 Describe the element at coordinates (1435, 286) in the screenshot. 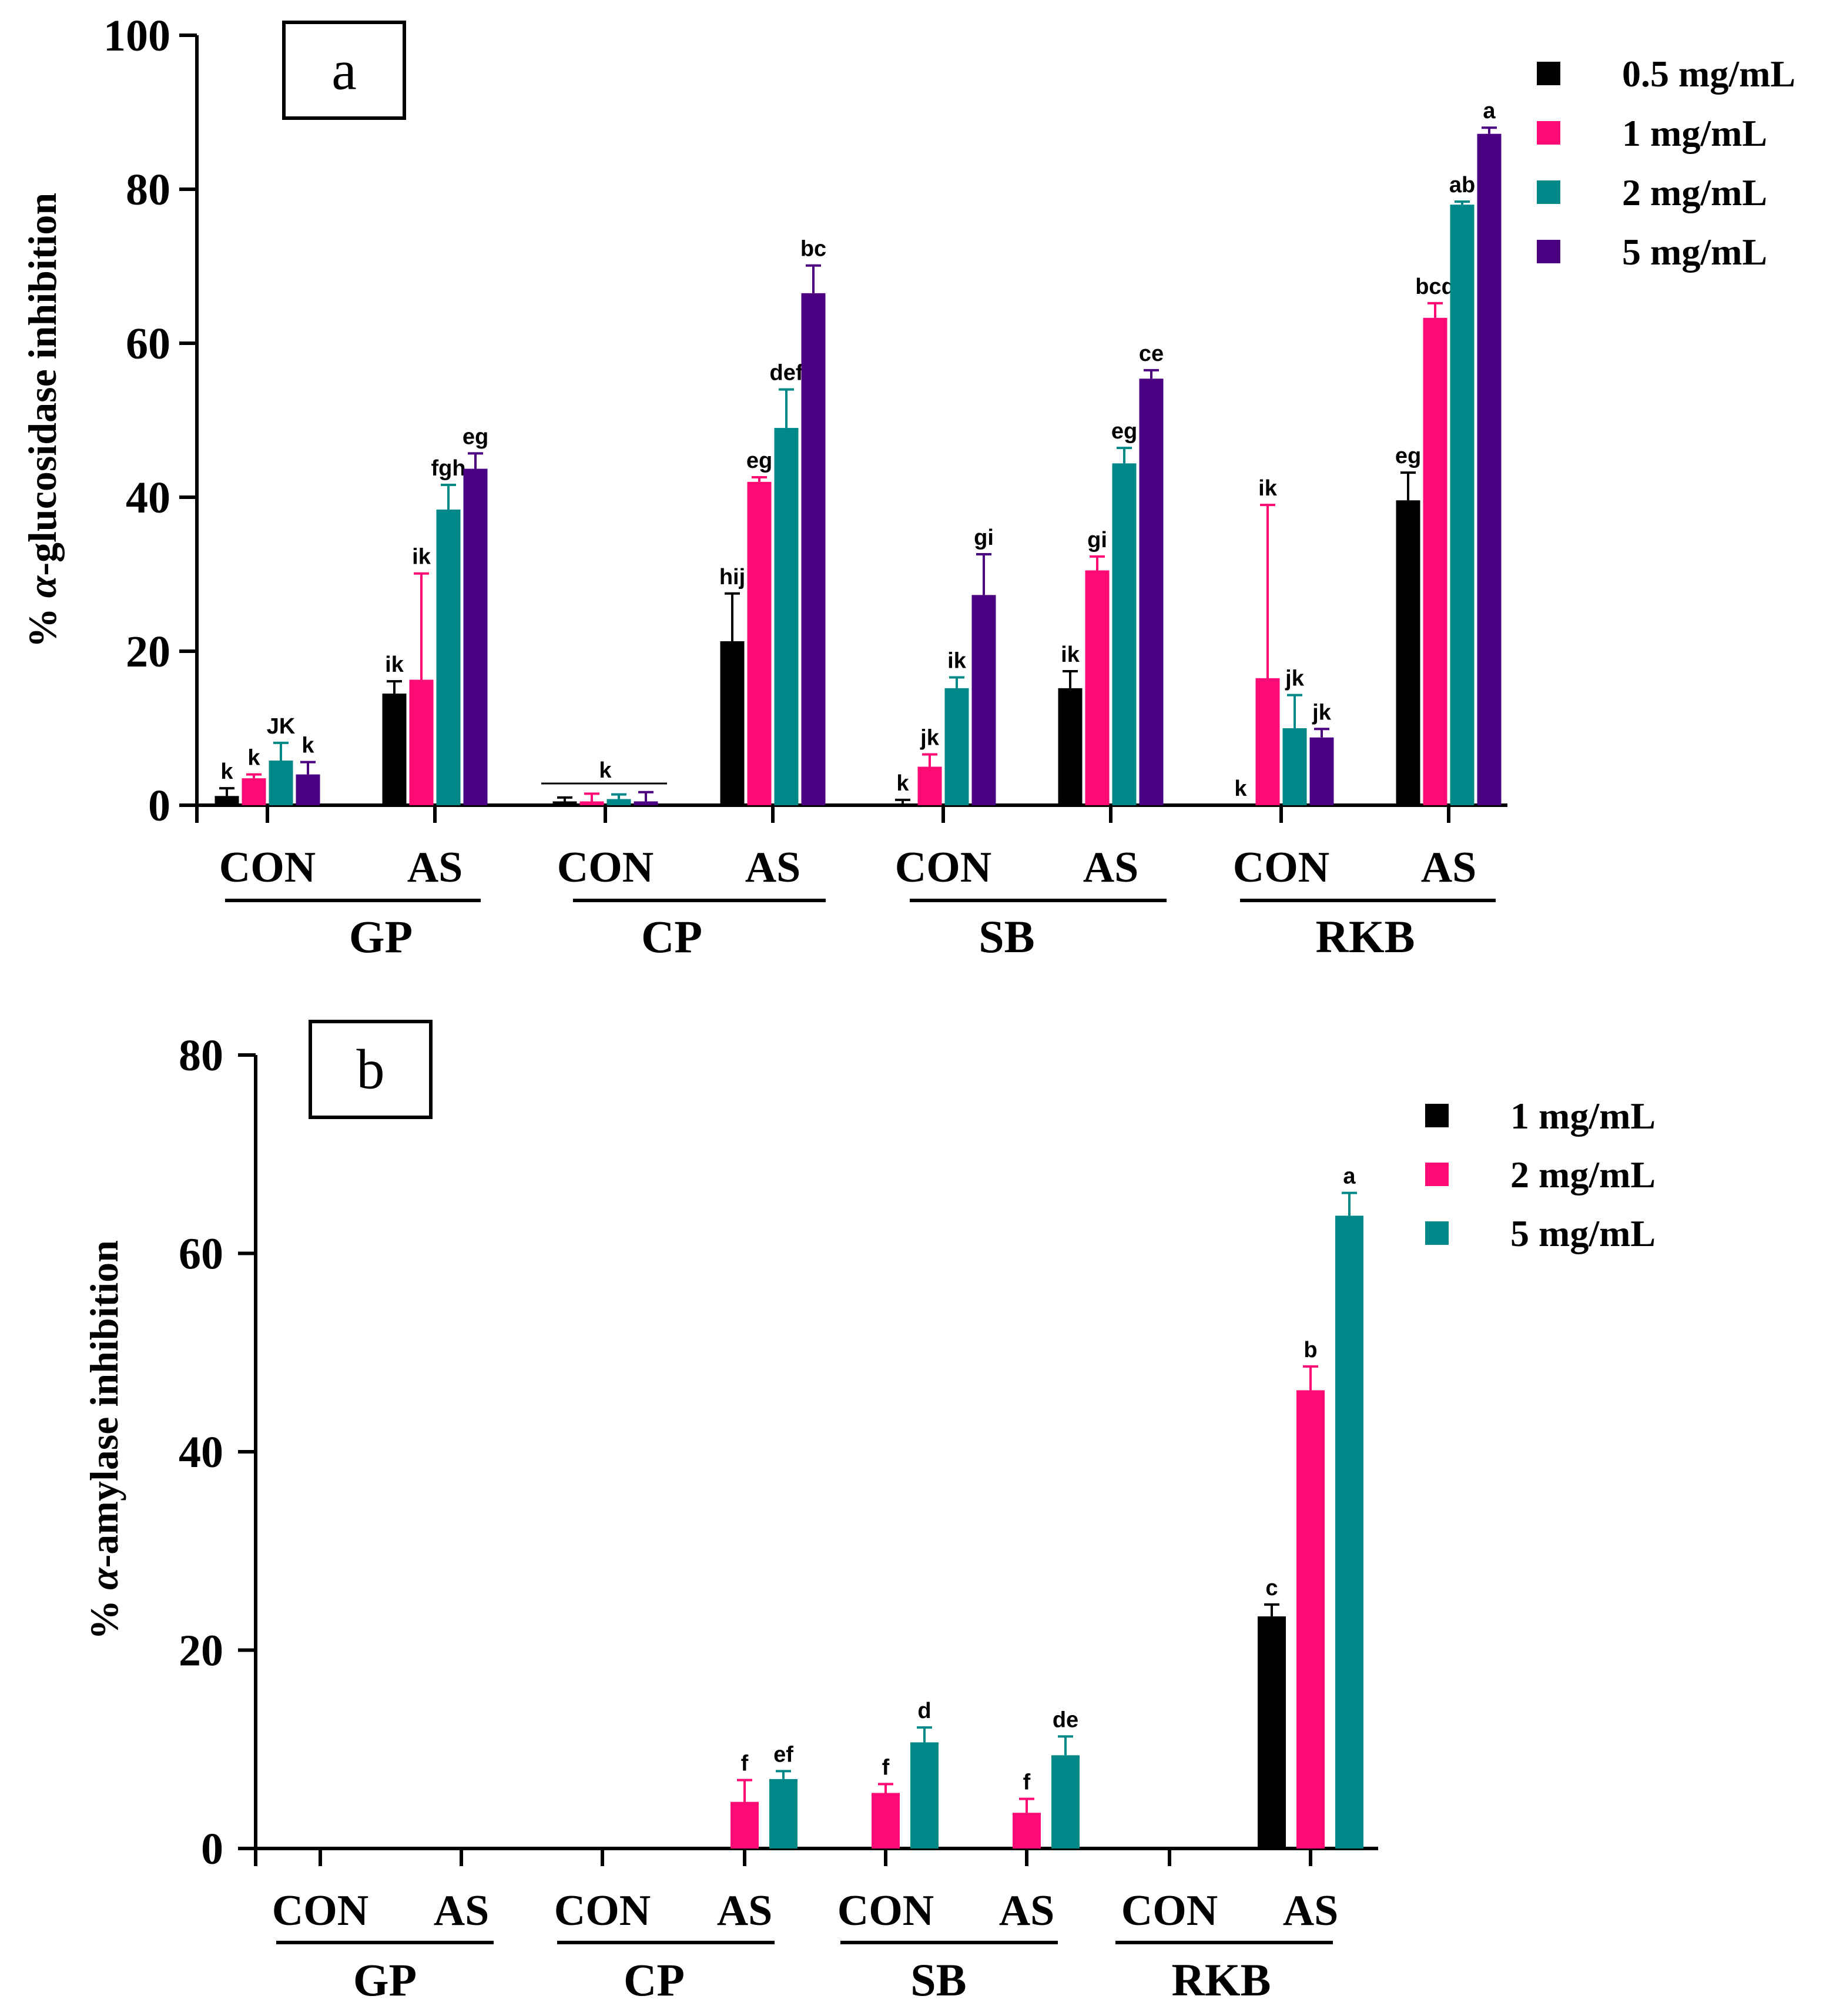

I see `significance-letter: bcd` at that location.